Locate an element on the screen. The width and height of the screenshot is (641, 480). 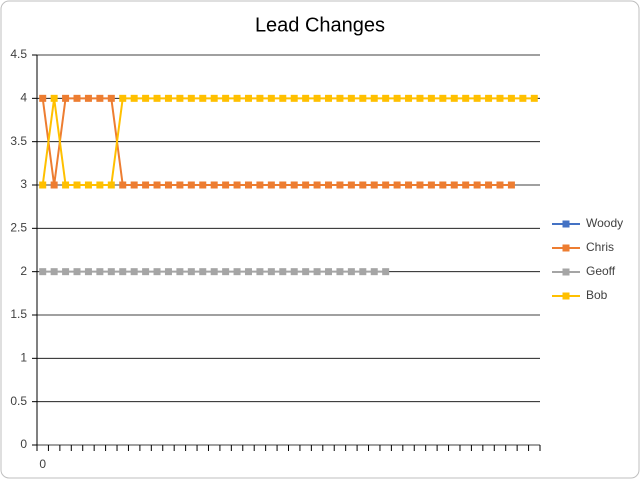
x-tick-label: 0 is located at coordinates (42, 464).